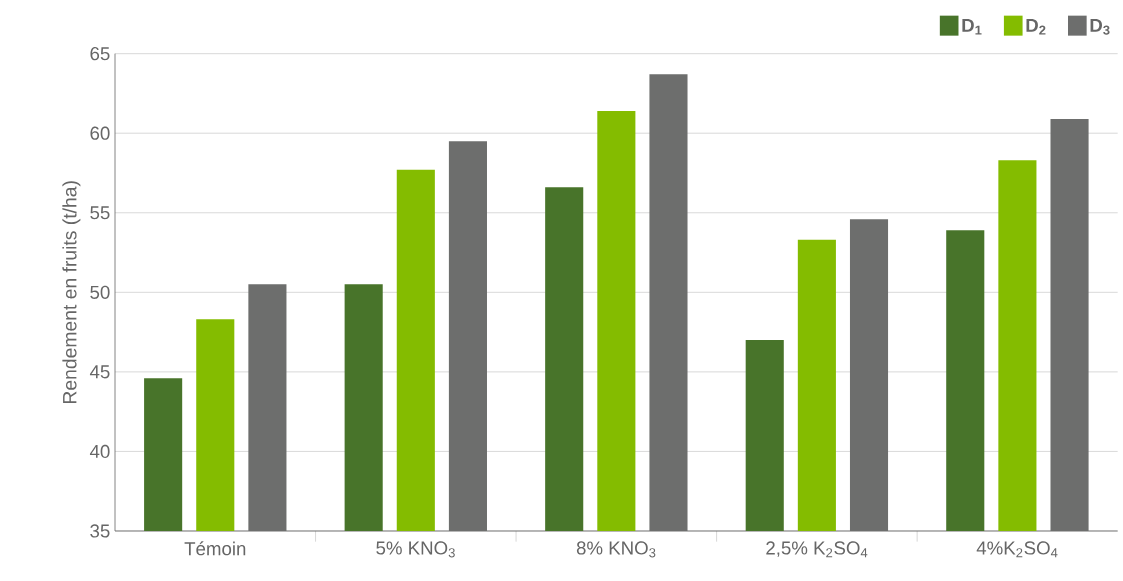 The height and width of the screenshot is (581, 1123). I want to click on legend-label: D$_{3}$, so click(1100, 26).